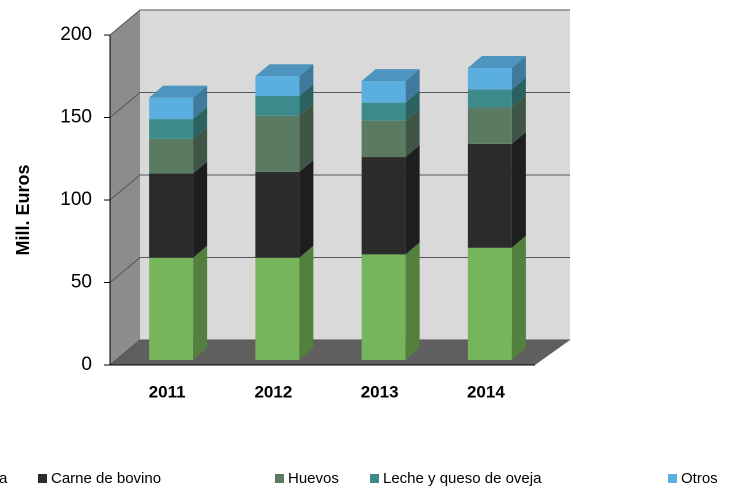 The height and width of the screenshot is (495, 735). Describe the element at coordinates (106, 478) in the screenshot. I see `legend-label: Carne de bovino` at that location.